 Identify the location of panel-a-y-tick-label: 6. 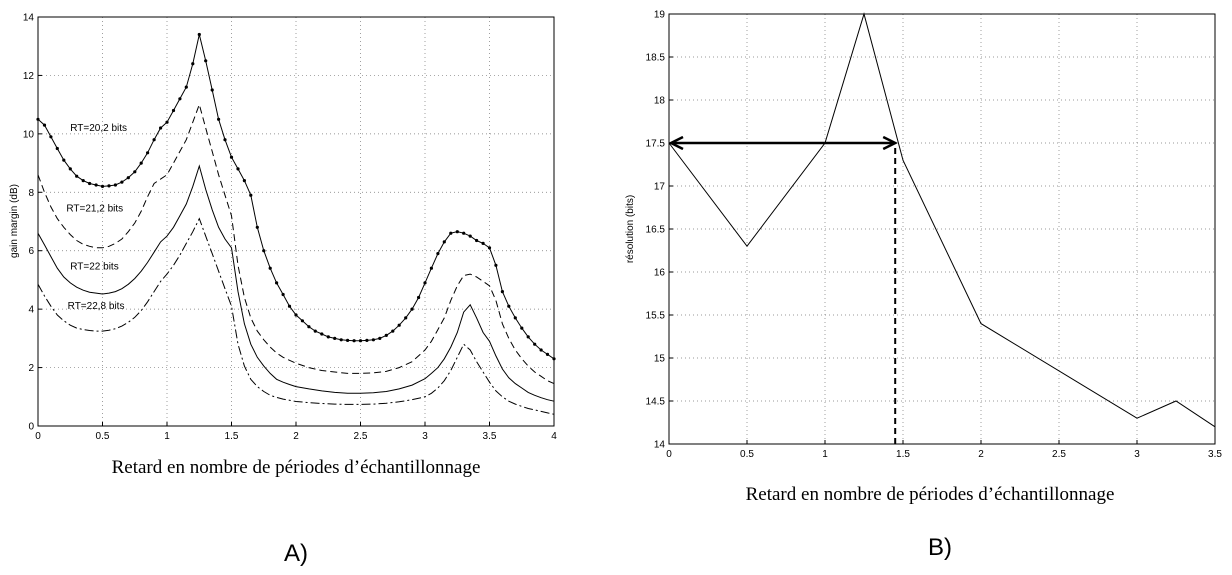
(31, 251).